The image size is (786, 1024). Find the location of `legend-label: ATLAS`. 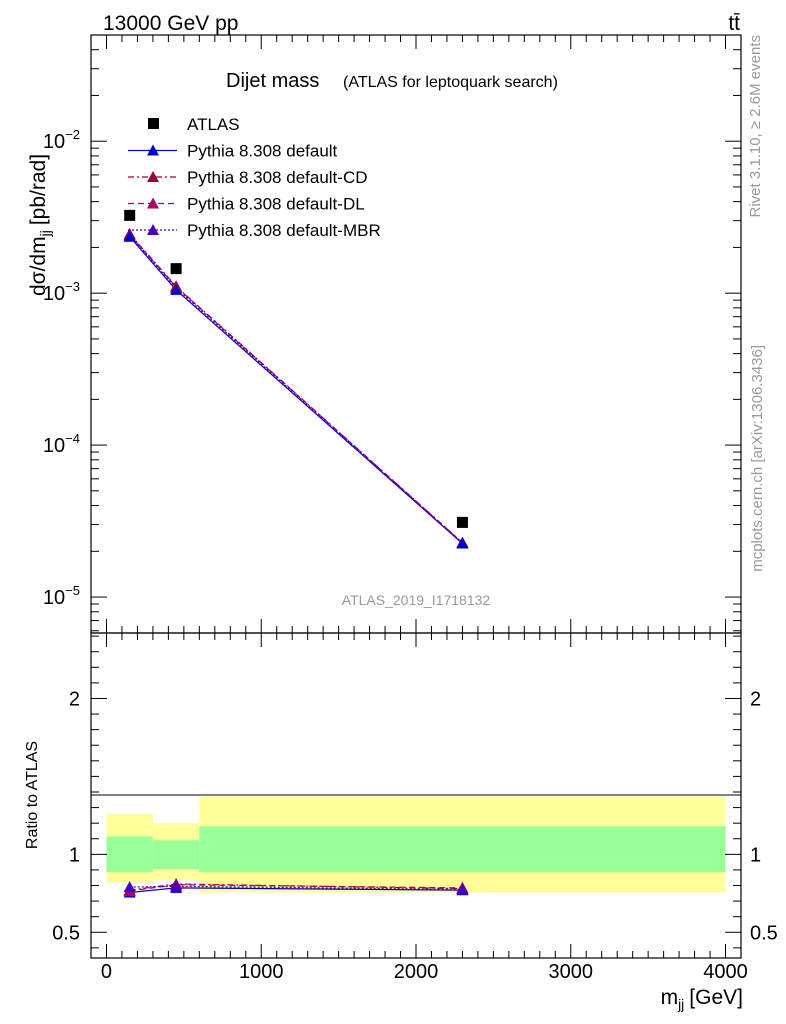

legend-label: ATLAS is located at coordinates (213, 124).